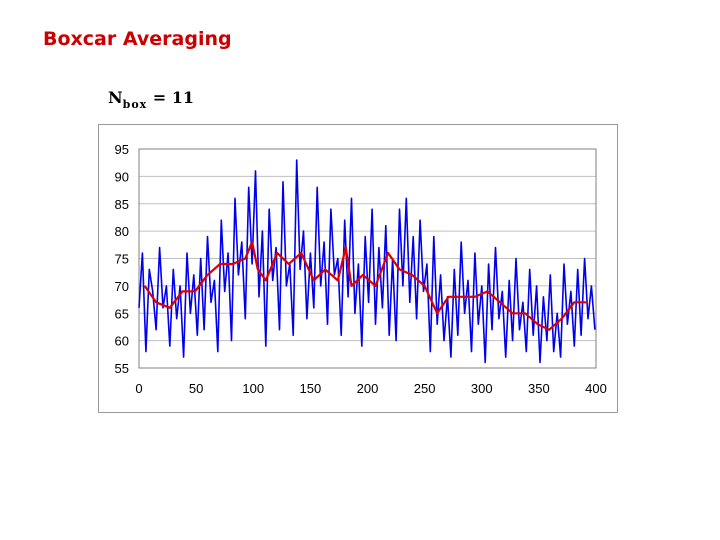 Image resolution: width=720 pixels, height=540 pixels. I want to click on x-tick-label: 350, so click(539, 388).